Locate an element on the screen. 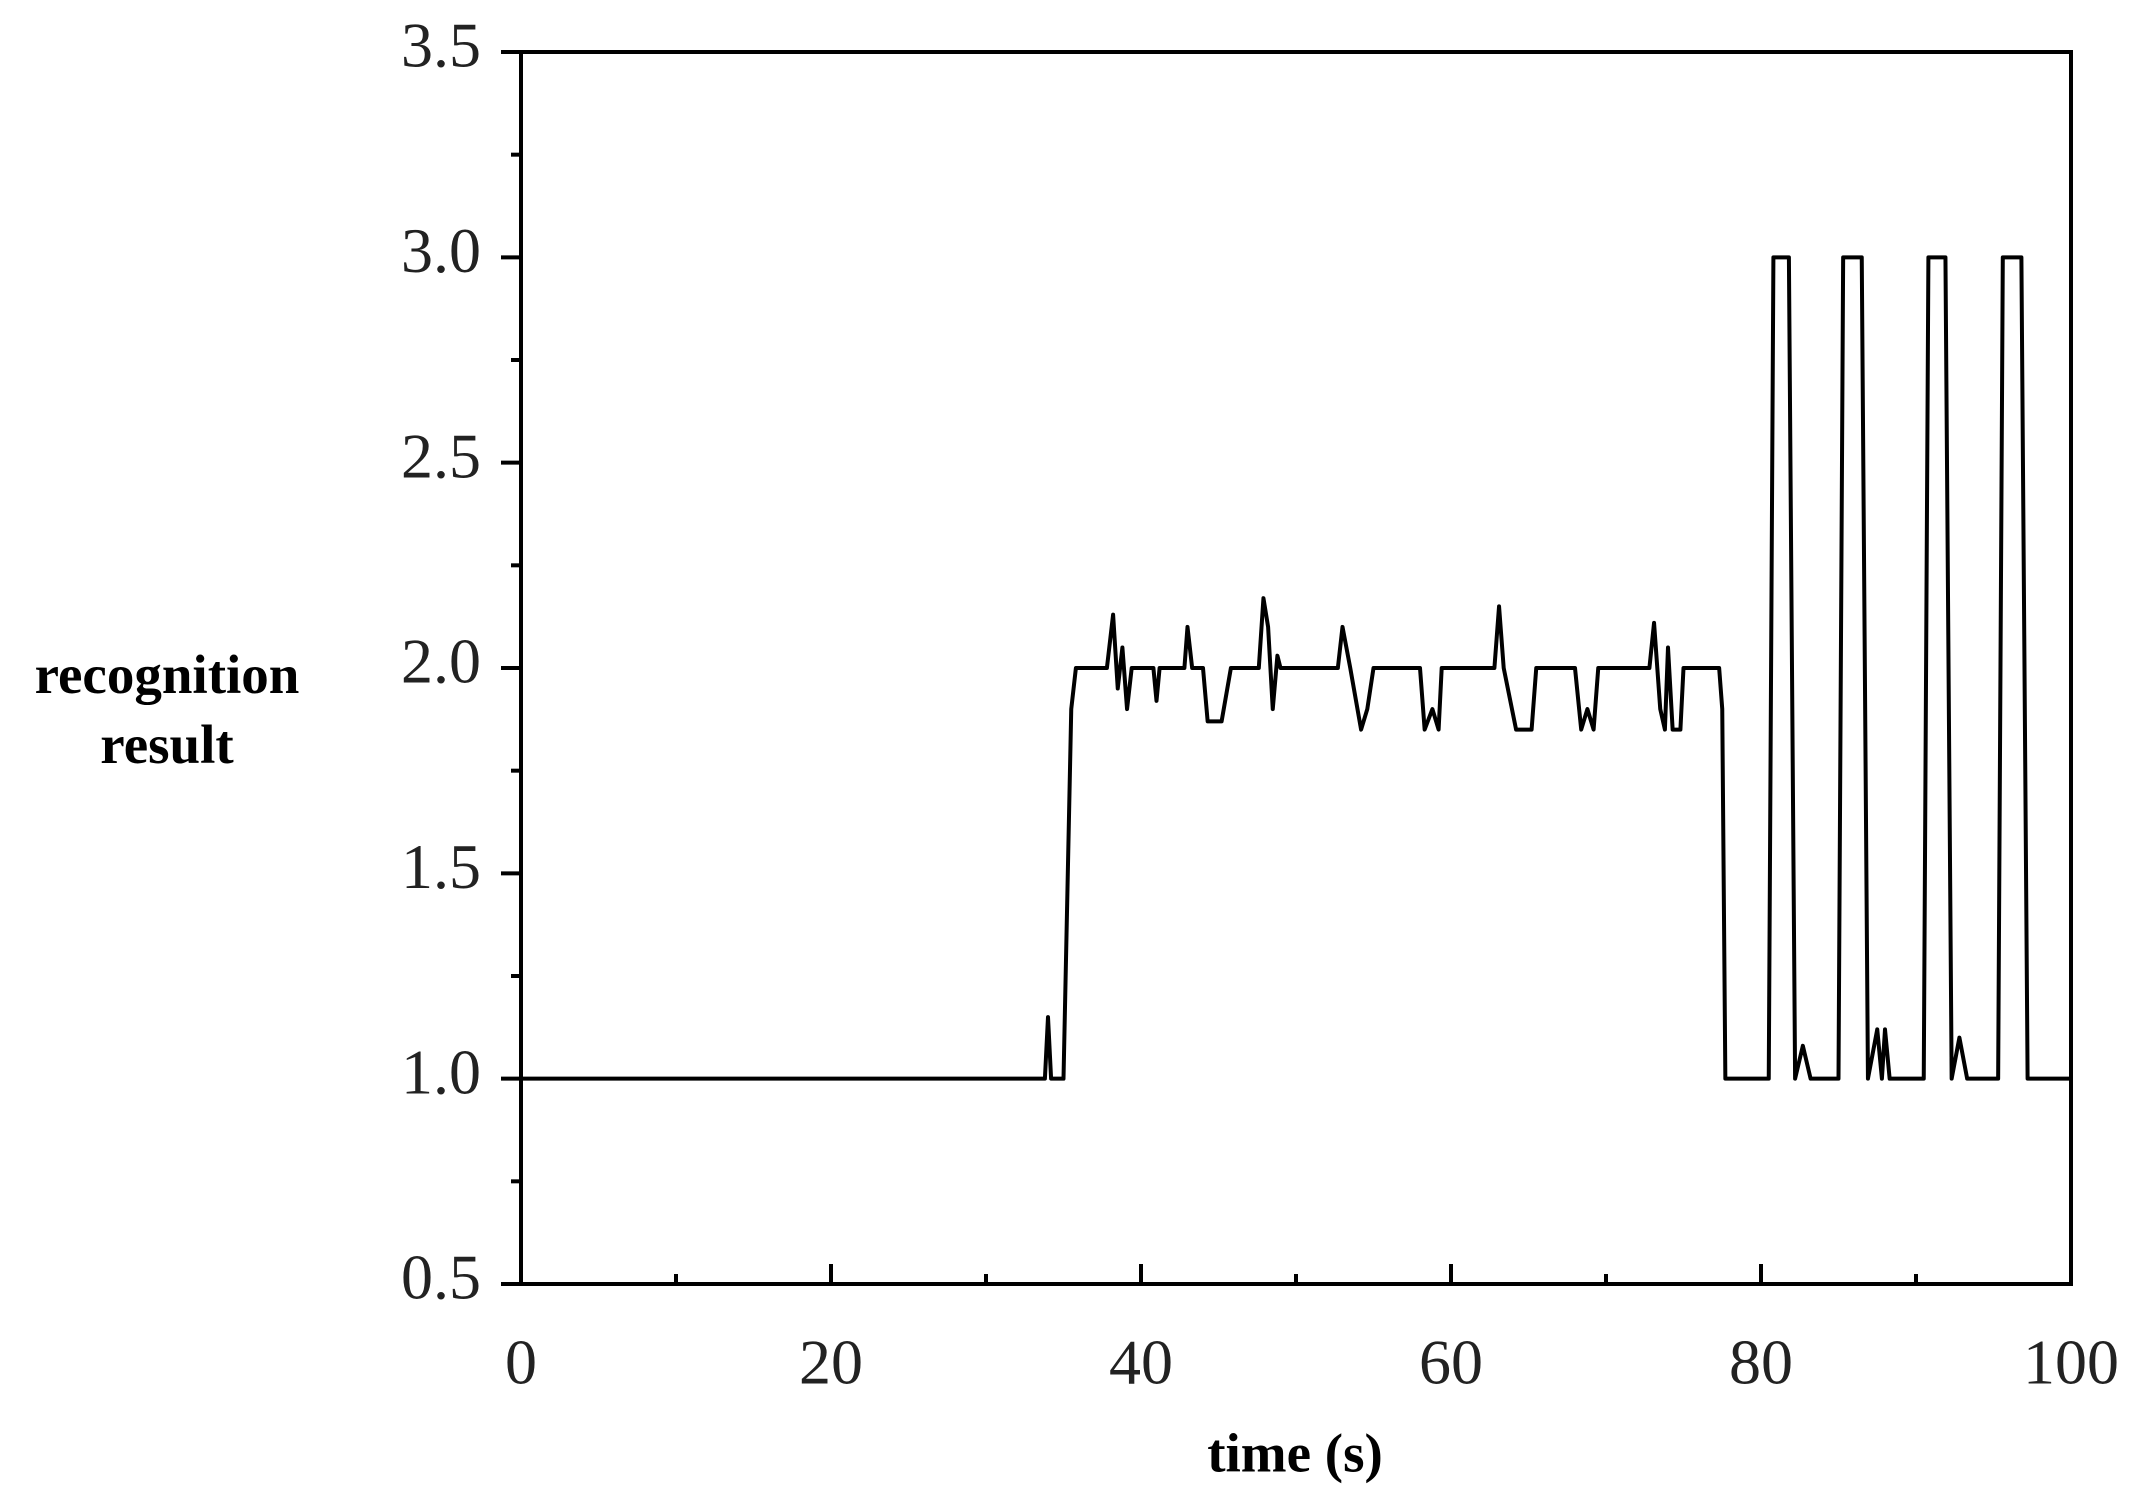 The width and height of the screenshot is (2148, 1512). y-tick-label: 3.5 is located at coordinates (441, 45).